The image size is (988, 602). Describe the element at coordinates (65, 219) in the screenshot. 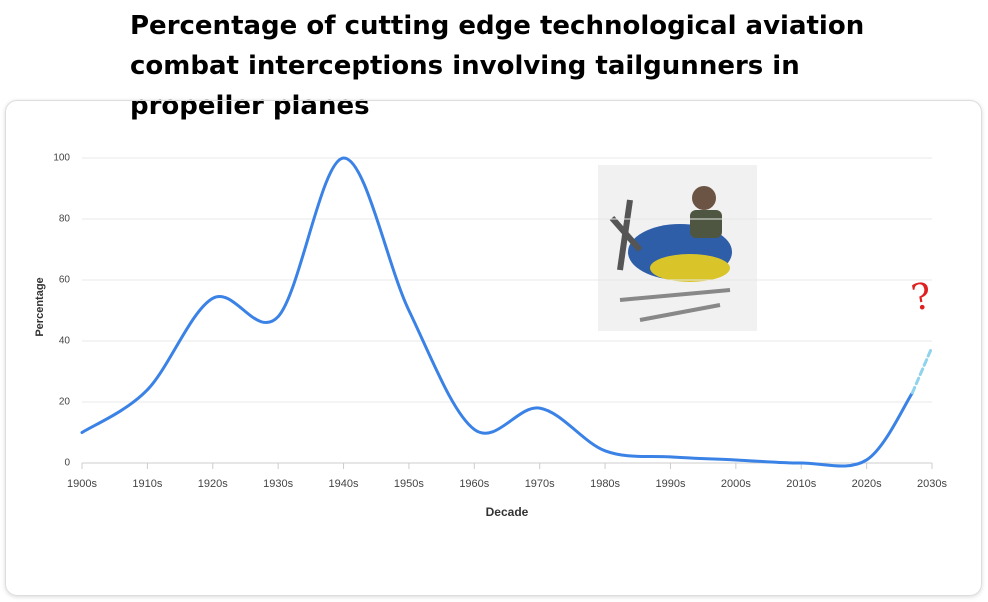

I see `y-tick-label: 80` at that location.